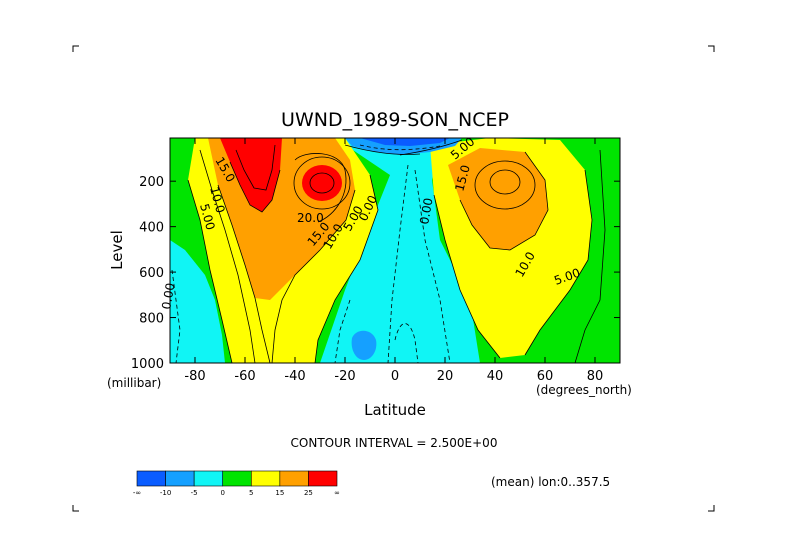  I want to click on y-axis-units: (millibar), so click(134, 383).